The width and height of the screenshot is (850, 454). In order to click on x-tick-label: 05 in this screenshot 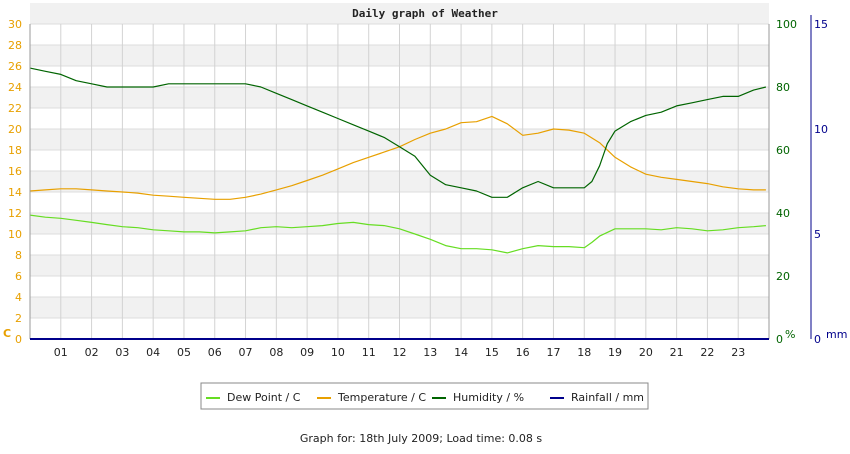, I will do `click(184, 352)`.